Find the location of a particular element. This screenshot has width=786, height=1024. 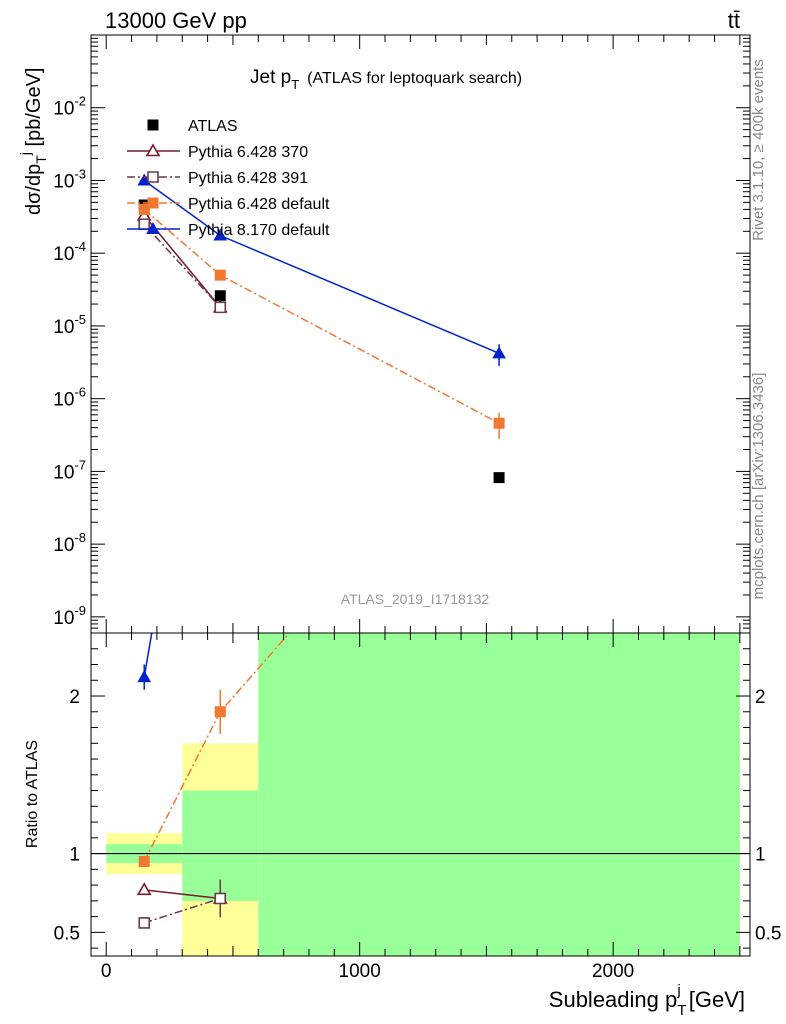

y-tick-label: 10⁻² is located at coordinates (69, 107).